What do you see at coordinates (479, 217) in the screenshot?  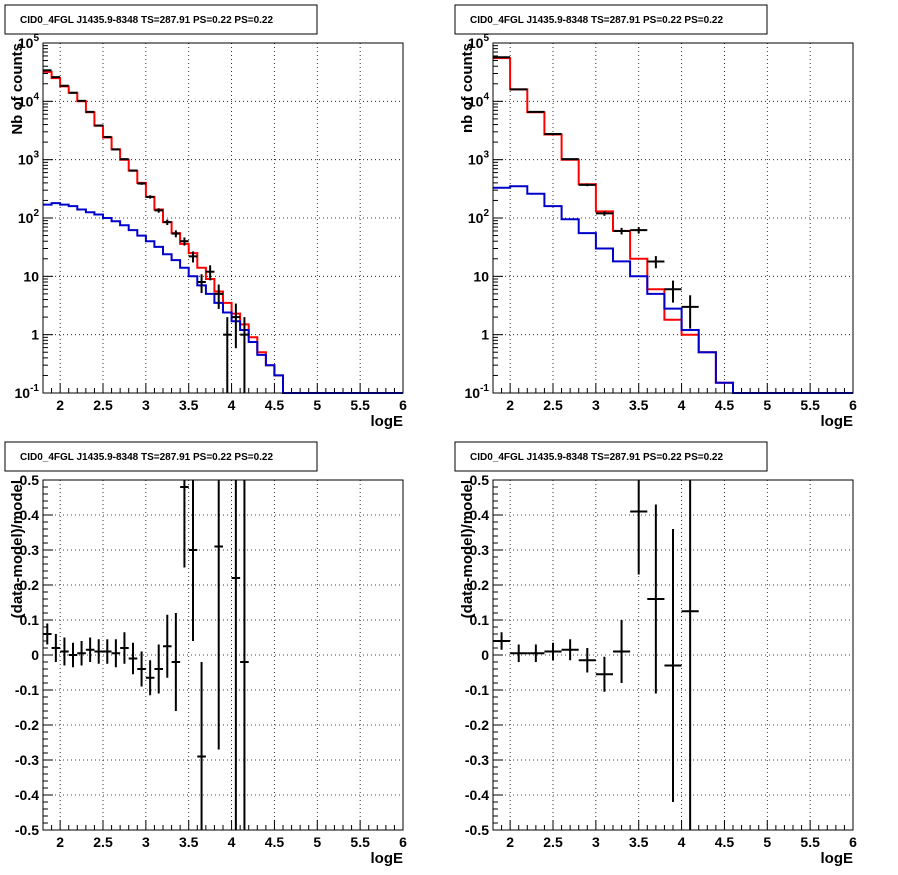 I see `y-tick-label: 10²` at bounding box center [479, 217].